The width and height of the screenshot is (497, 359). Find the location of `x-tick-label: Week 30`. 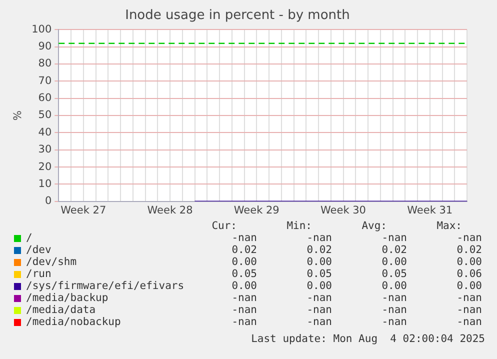

x-tick-label: Week 30 is located at coordinates (343, 210).